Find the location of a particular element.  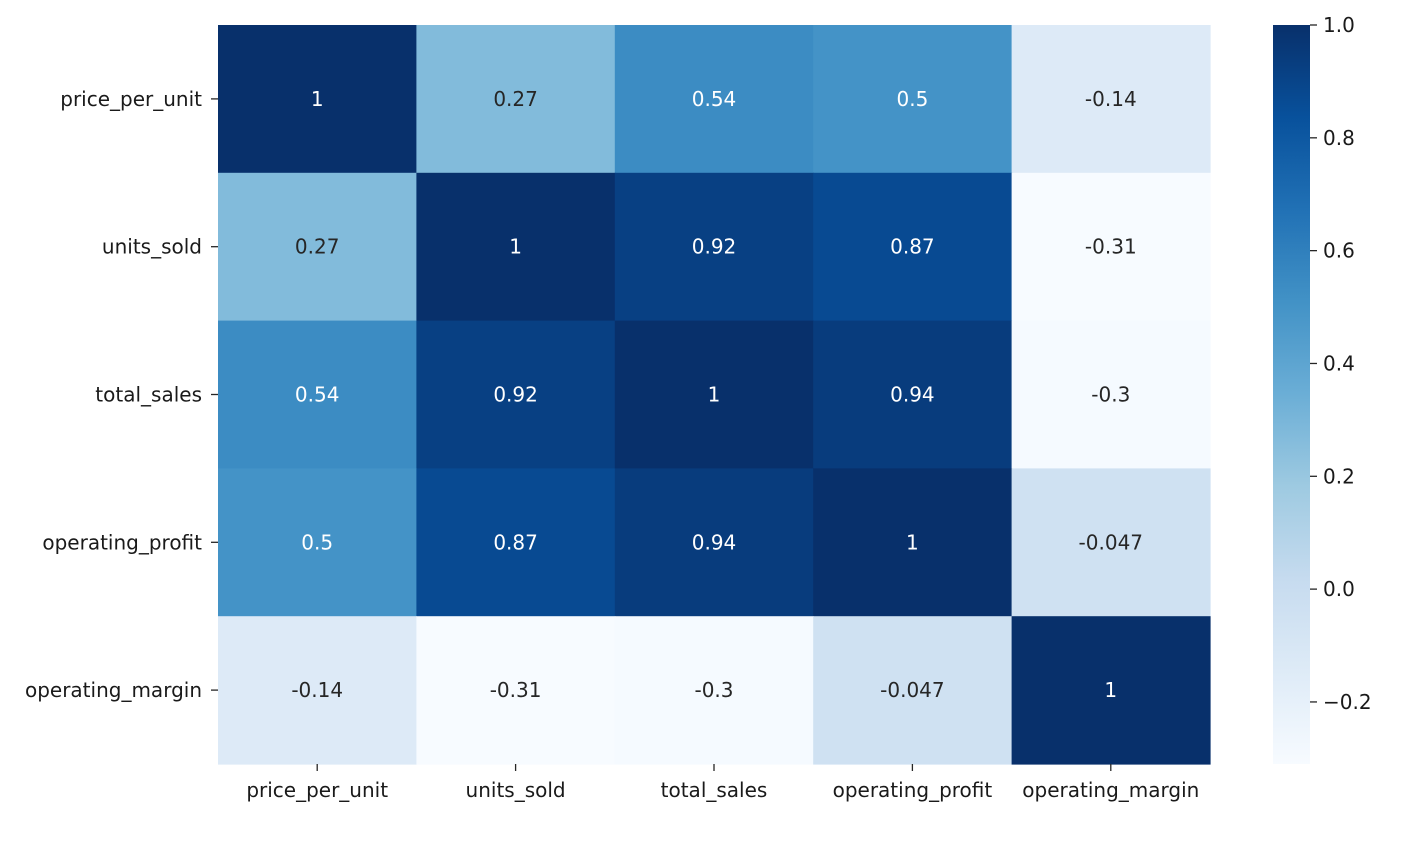

heatmap-cell-r1-c3 is located at coordinates (913, 247).